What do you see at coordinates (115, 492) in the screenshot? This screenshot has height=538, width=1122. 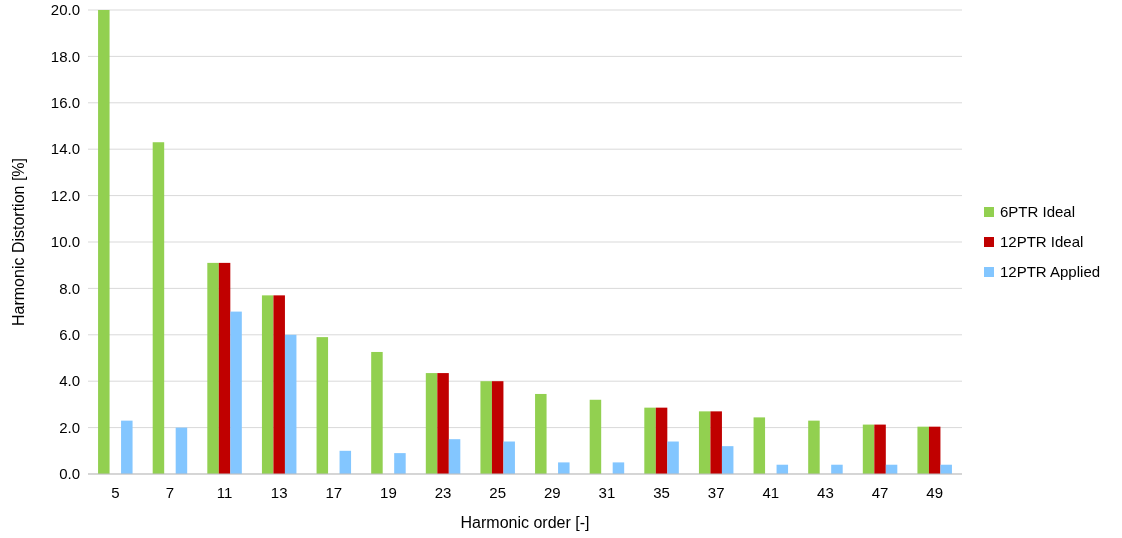 I see `x-tick-label: 5` at bounding box center [115, 492].